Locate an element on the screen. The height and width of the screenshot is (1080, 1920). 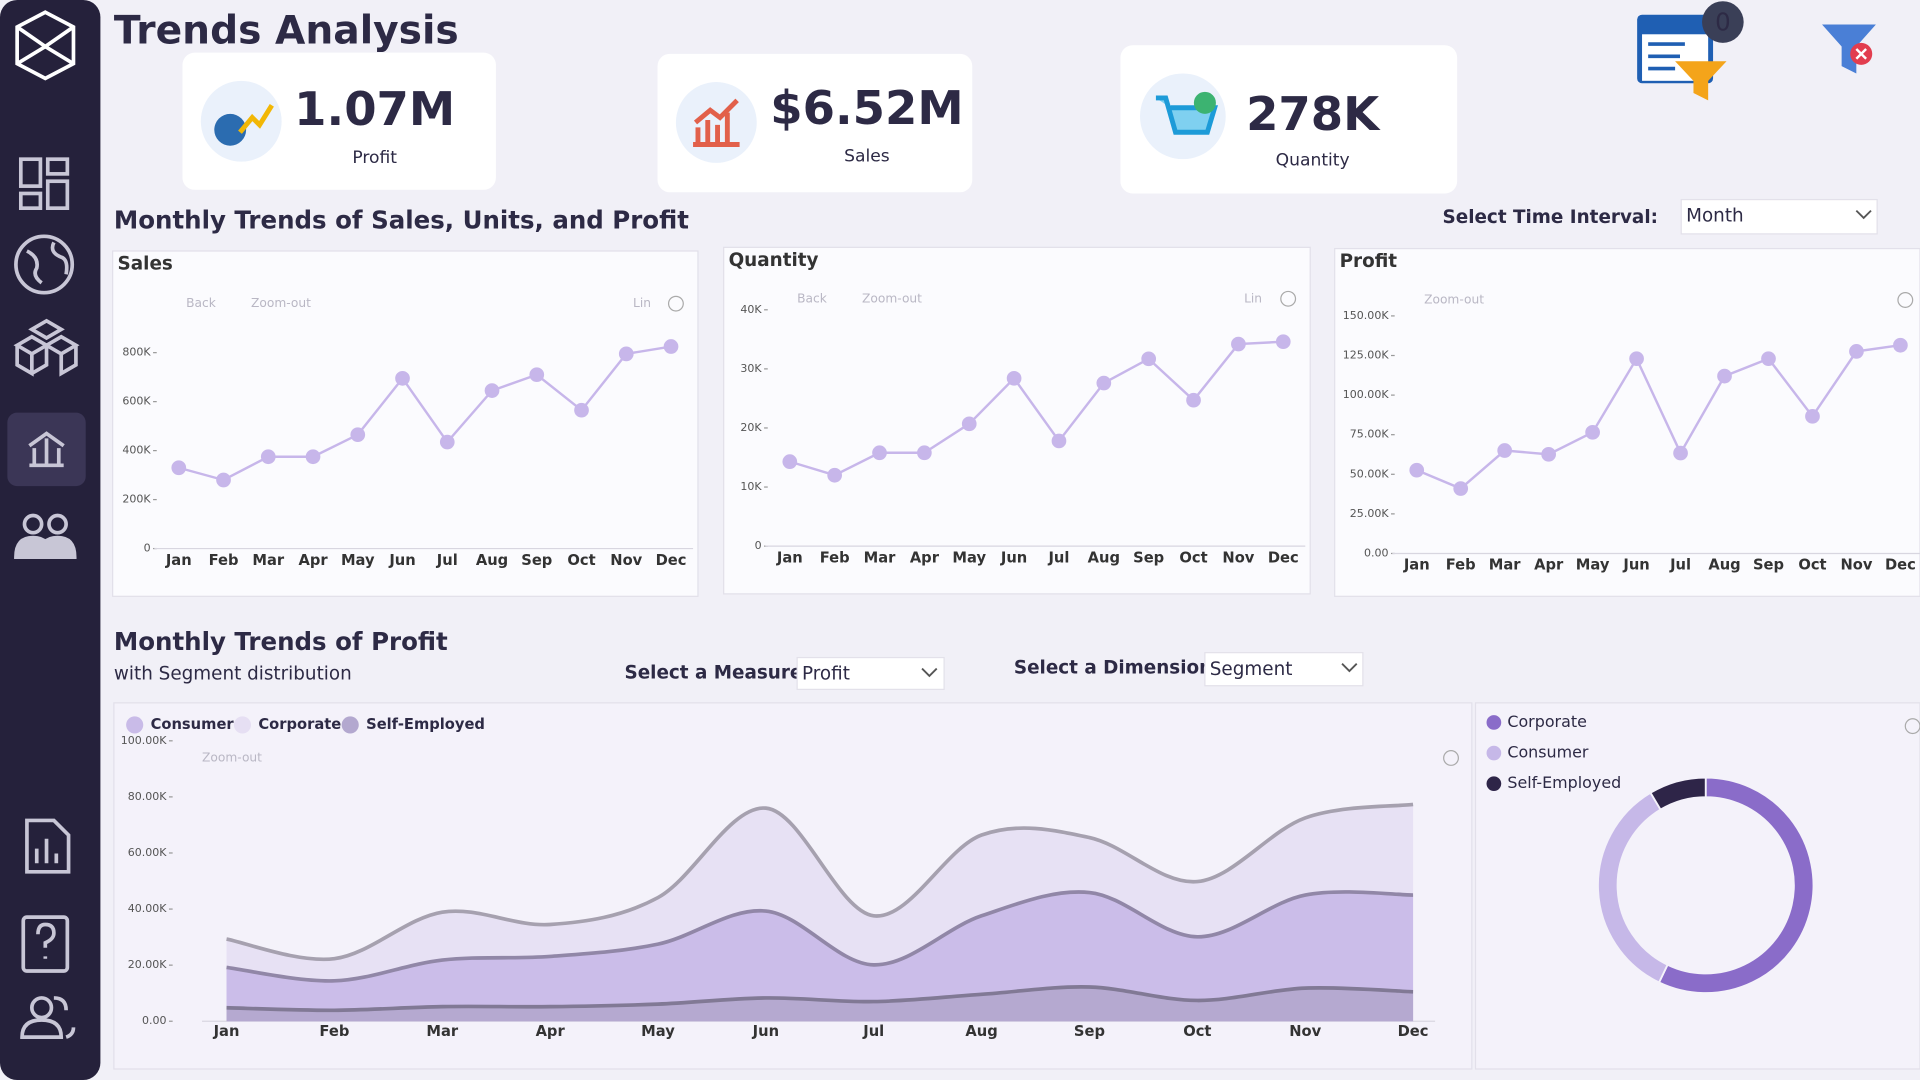
legend-label: Self-Employed is located at coordinates (1564, 782).